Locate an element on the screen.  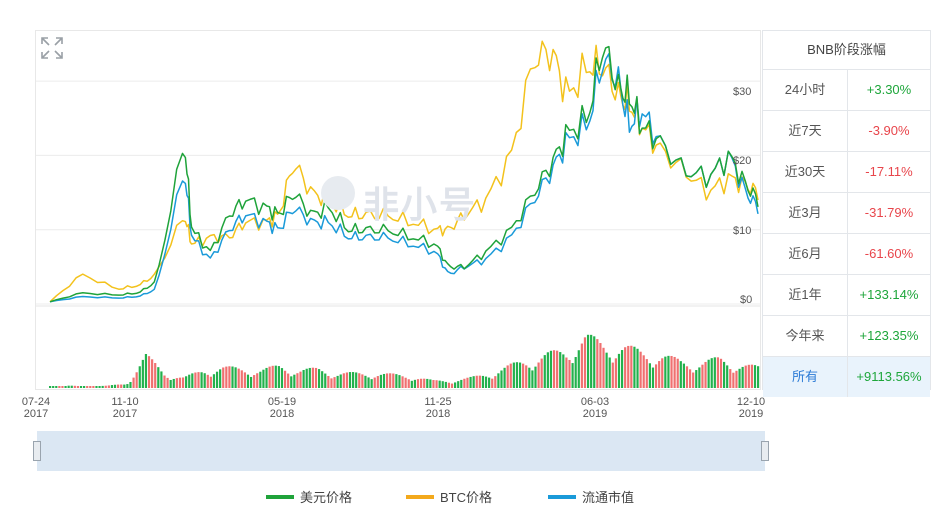
y-tick-0: $0 is located at coordinates (746, 300).